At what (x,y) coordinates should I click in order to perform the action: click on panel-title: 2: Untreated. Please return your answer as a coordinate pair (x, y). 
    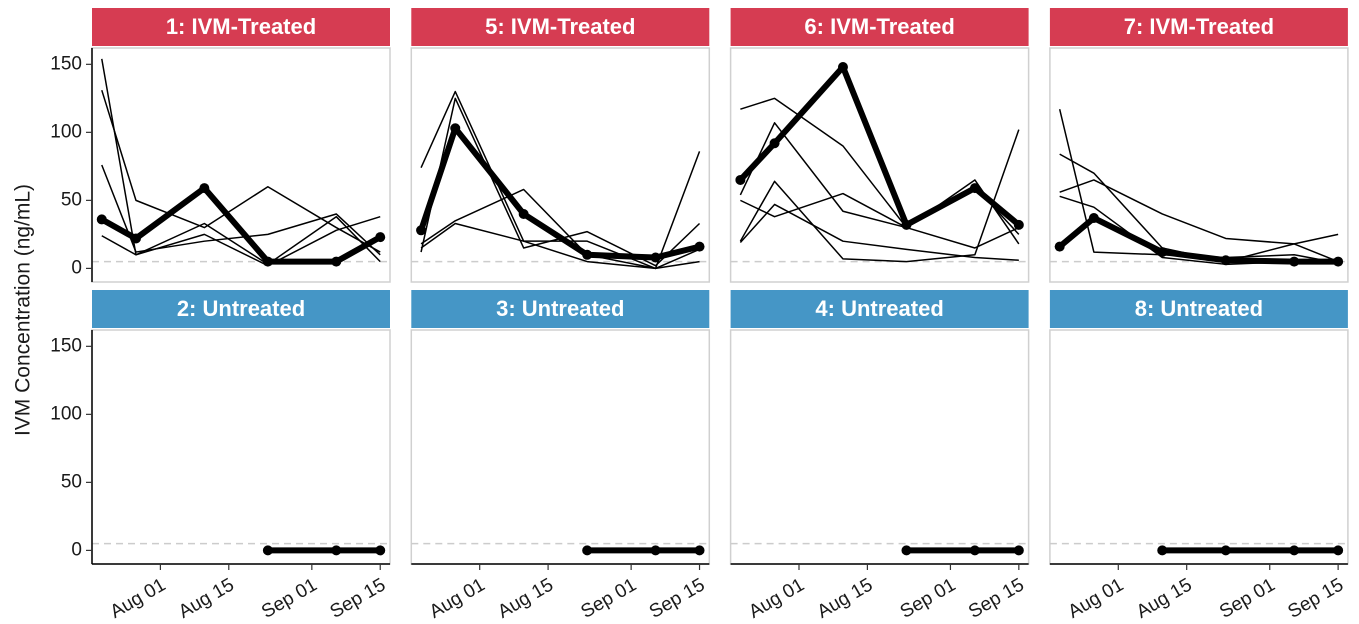
    Looking at the image, I should click on (241, 308).